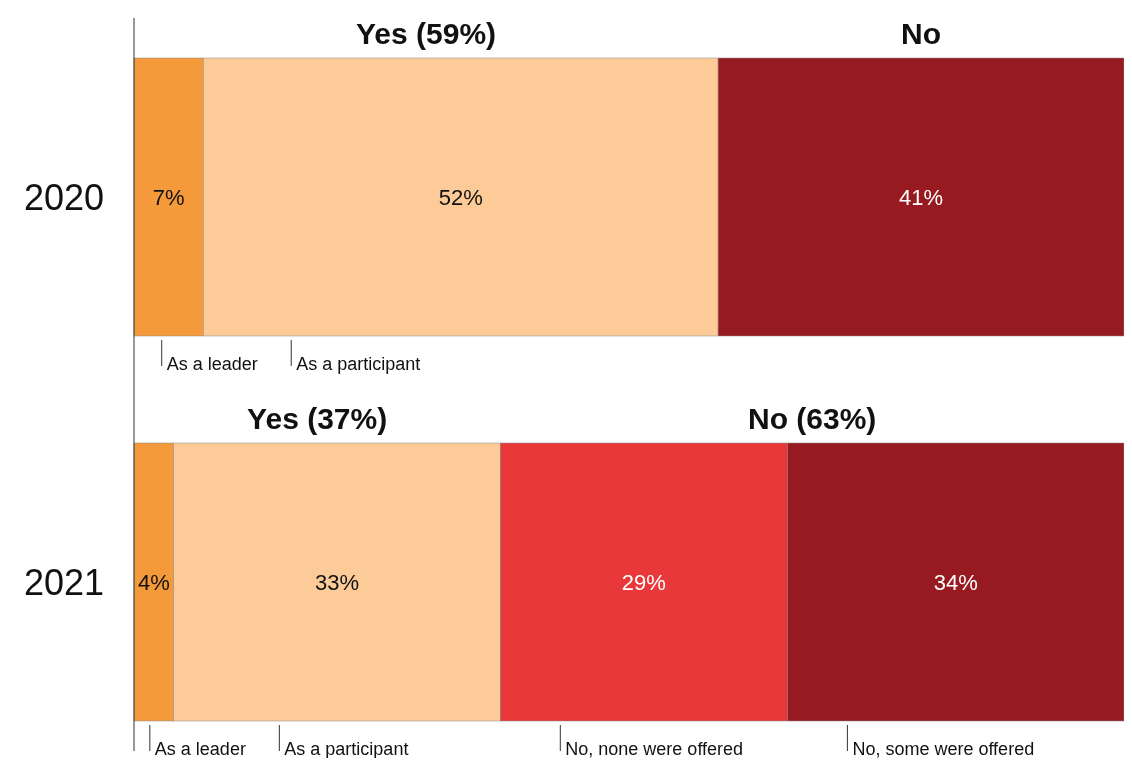 The width and height of the screenshot is (1132, 766). I want to click on text: As a leader, so click(200, 749).